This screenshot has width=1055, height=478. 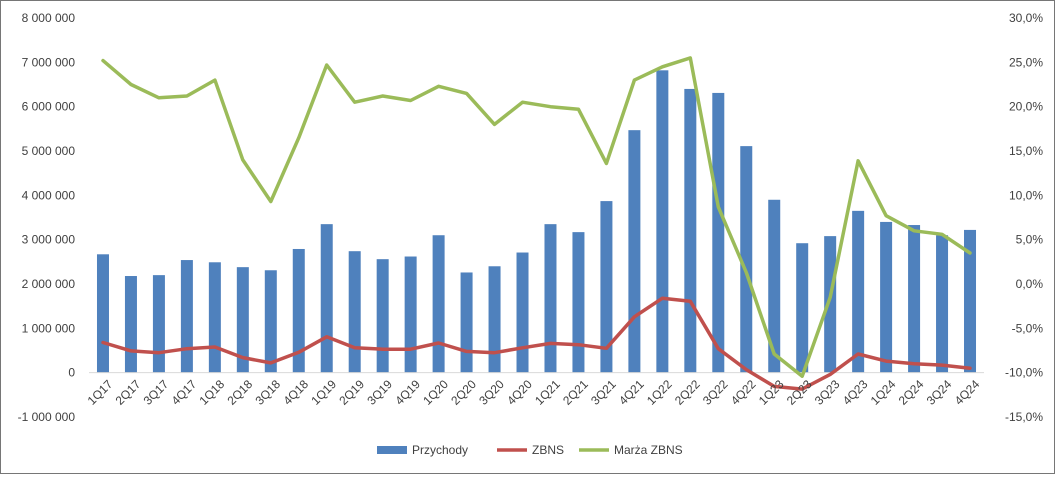 What do you see at coordinates (548, 450) in the screenshot?
I see `legend-label: ZBNS` at bounding box center [548, 450].